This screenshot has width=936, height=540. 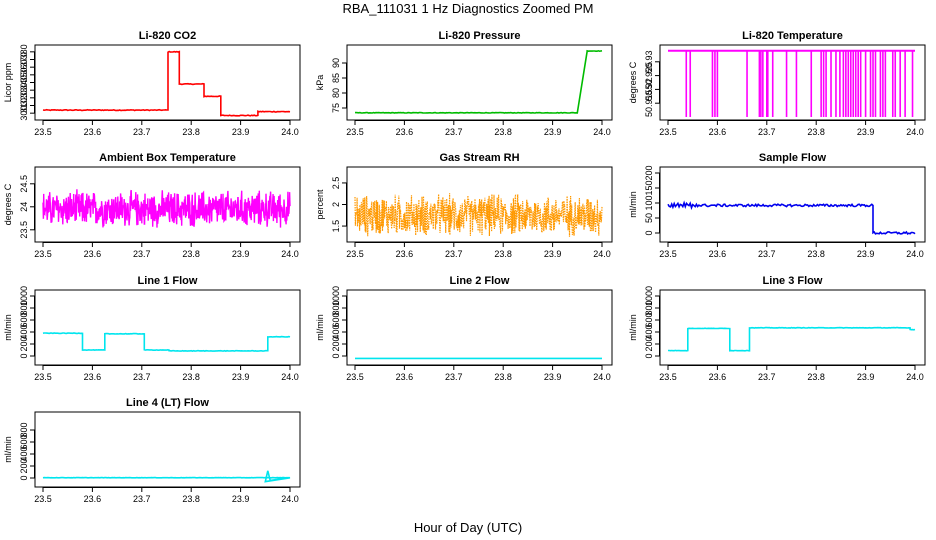 I want to click on y-tick-label: 90, so click(x=336, y=63).